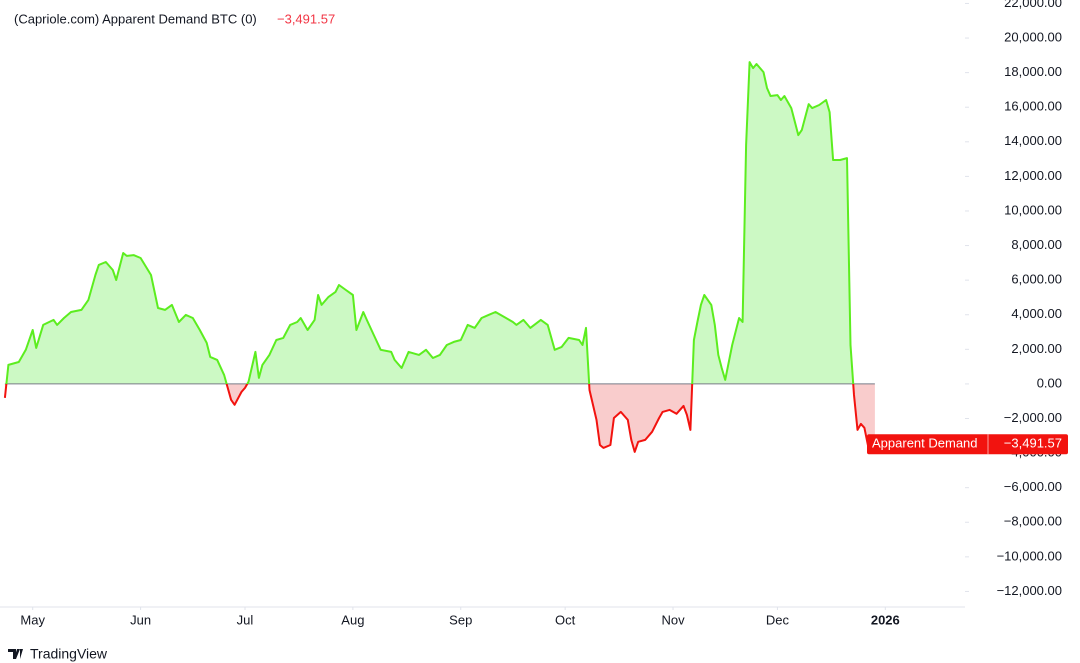 The image size is (1080, 663). What do you see at coordinates (925, 443) in the screenshot?
I see `badge-series-name: Apparent Demand` at bounding box center [925, 443].